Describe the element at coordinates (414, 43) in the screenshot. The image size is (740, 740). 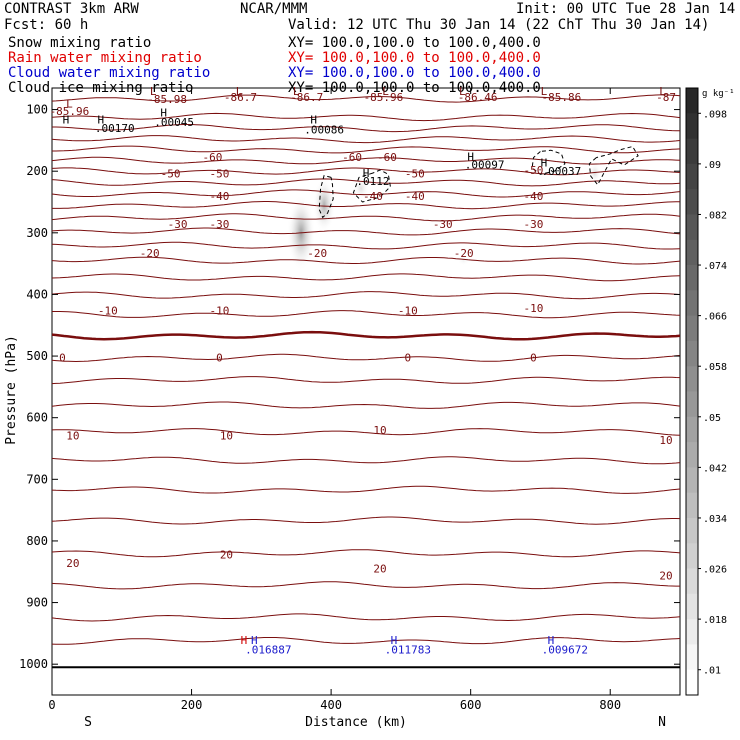
I see `legend-snow-xy: XY= 100.0,100.0 to 100.0,400.0` at that location.